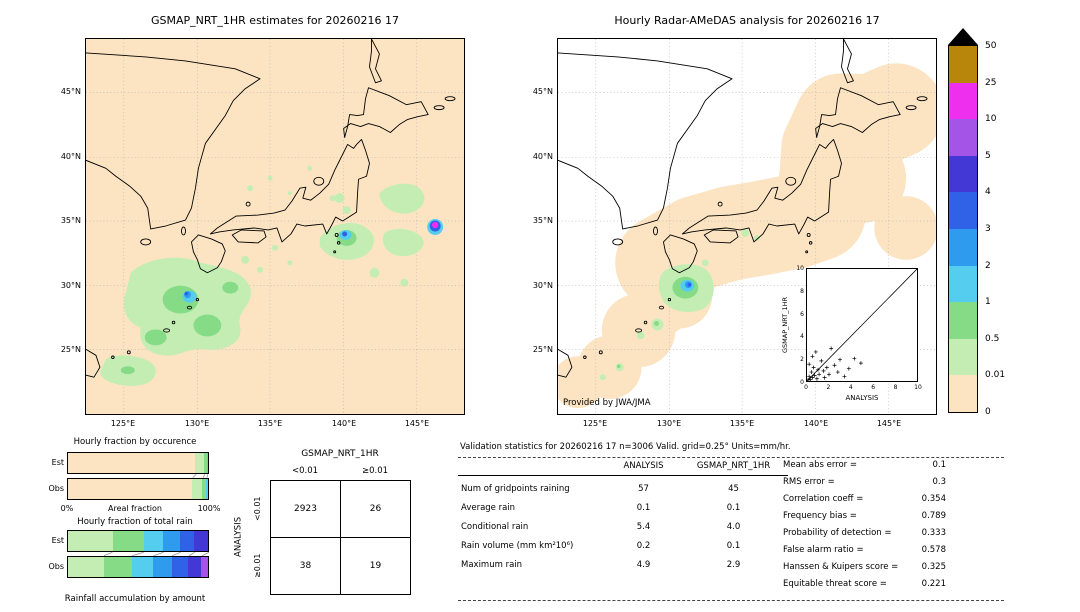 The image size is (1080, 612). I want to click on obs-amount-bar, so click(138, 567).